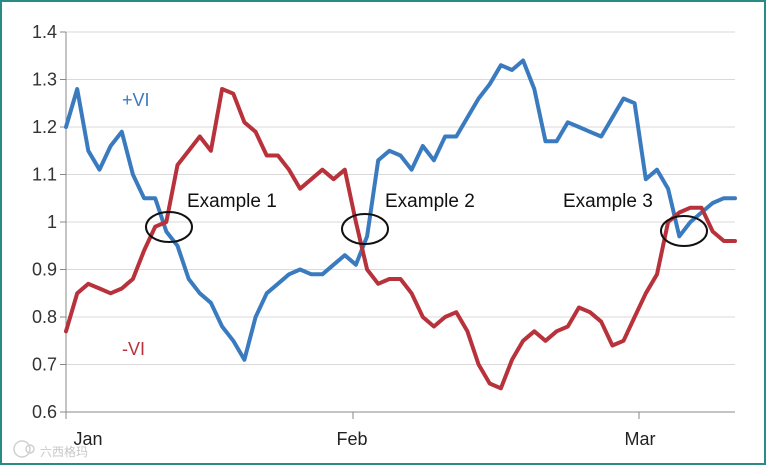  I want to click on y-tick-label: 1.2, so click(44, 127).